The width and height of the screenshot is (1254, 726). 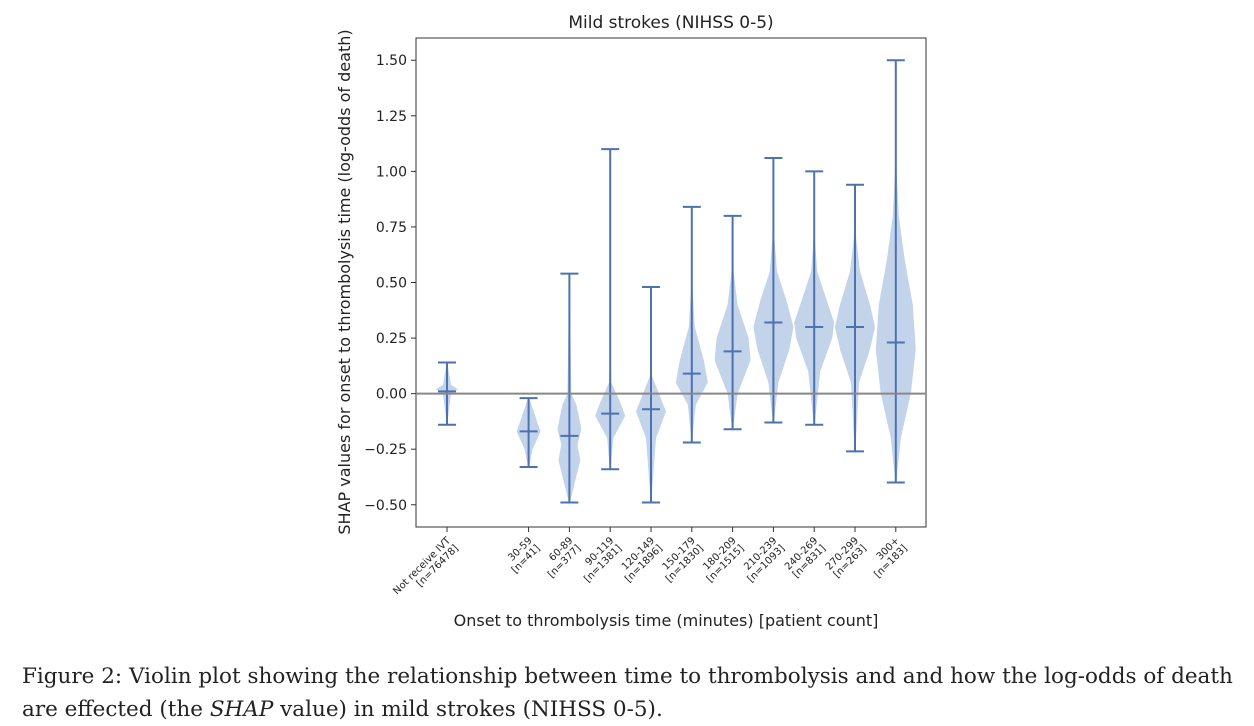 I want to click on caption-suffix: value) in mild strokes (NIHSS 0-5)., so click(x=468, y=709).